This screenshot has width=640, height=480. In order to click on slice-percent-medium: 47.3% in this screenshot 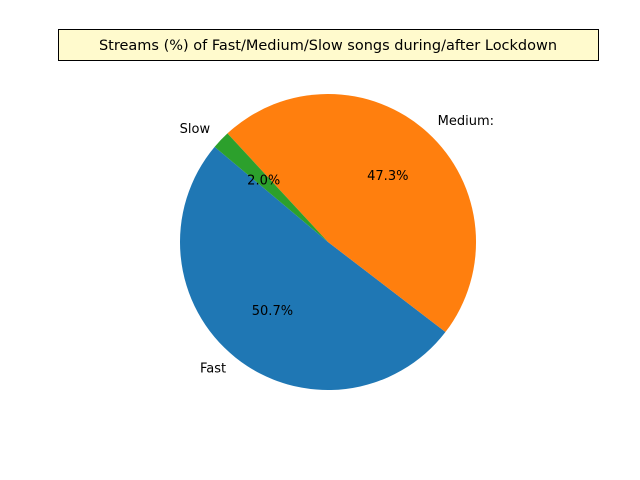, I will do `click(387, 176)`.